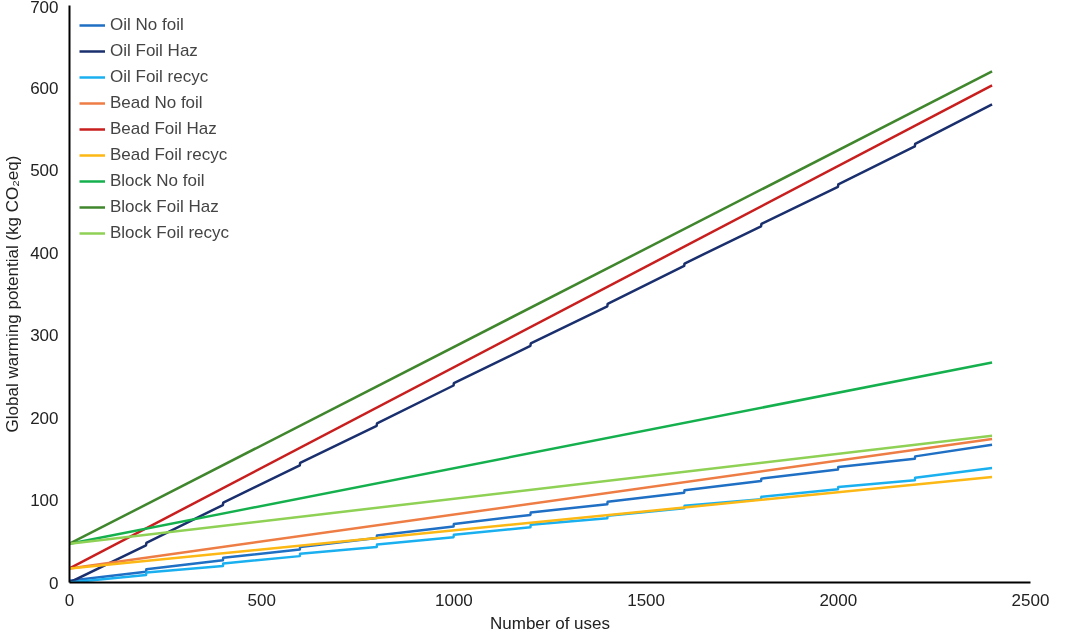  I want to click on y-tick-label: 300, so click(44, 336).